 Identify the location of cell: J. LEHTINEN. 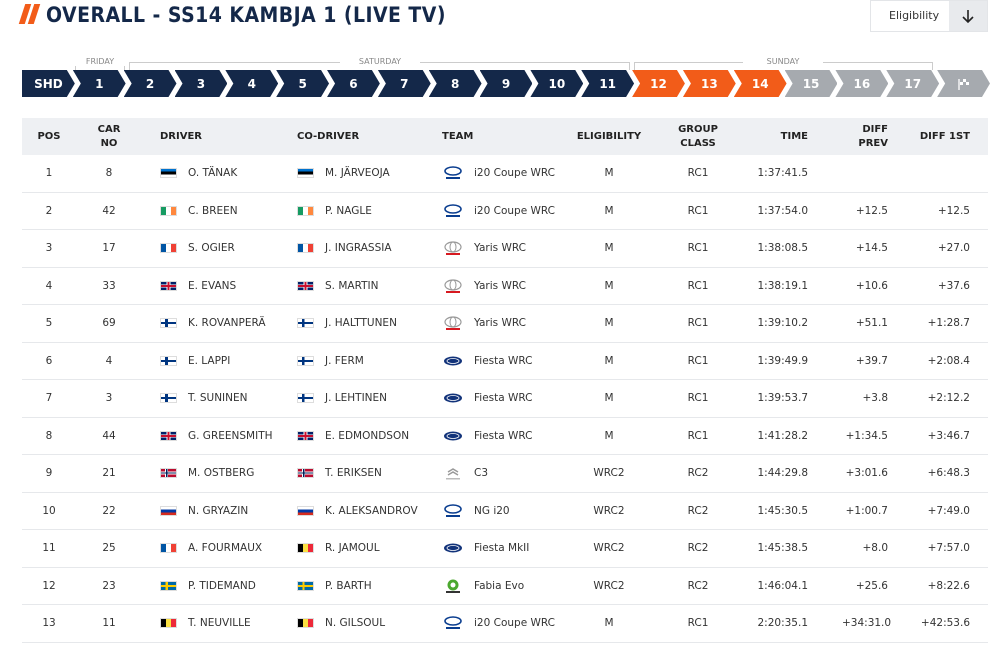
(356, 398).